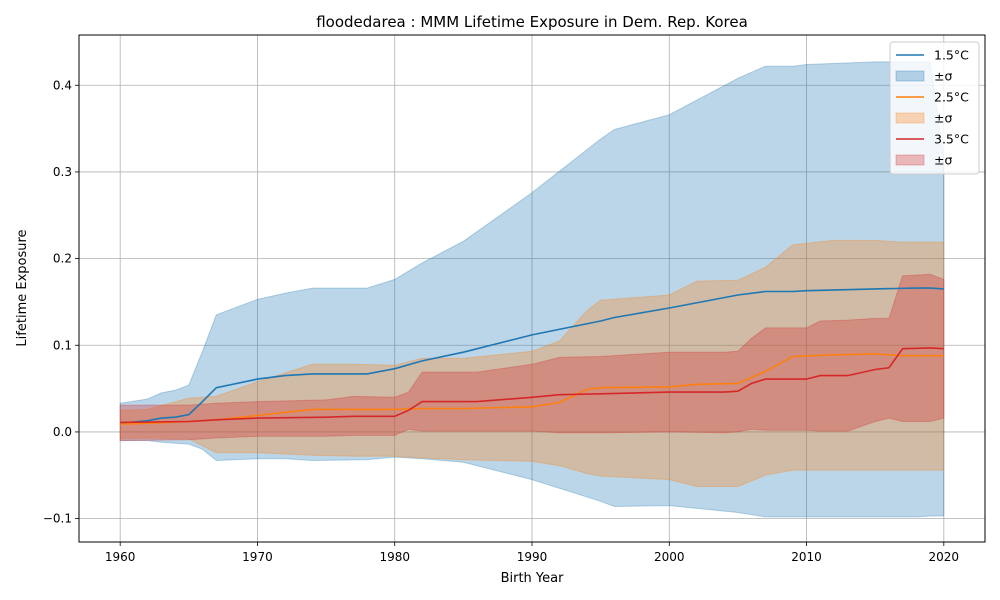 The height and width of the screenshot is (600, 1000). What do you see at coordinates (120, 557) in the screenshot?
I see `x-tick-label: 1960` at bounding box center [120, 557].